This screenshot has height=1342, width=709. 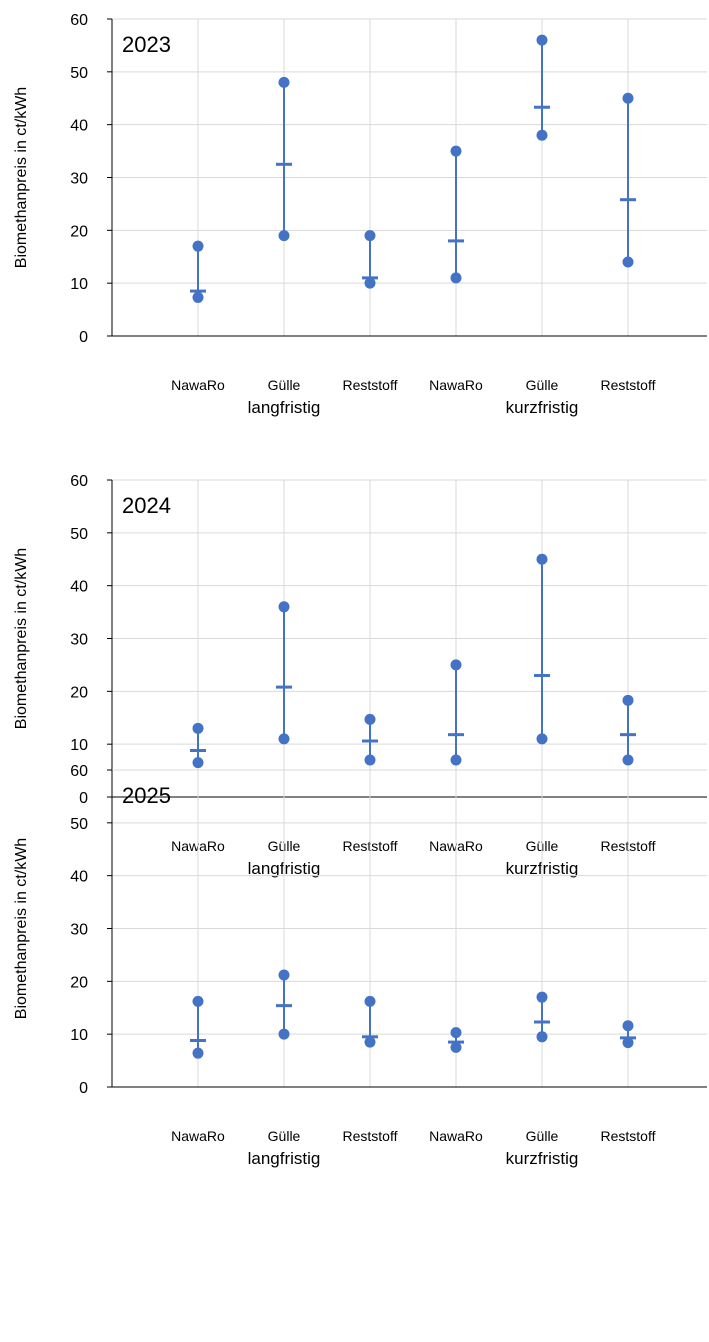 What do you see at coordinates (146, 505) in the screenshot?
I see `chart-year-label: 2024` at bounding box center [146, 505].